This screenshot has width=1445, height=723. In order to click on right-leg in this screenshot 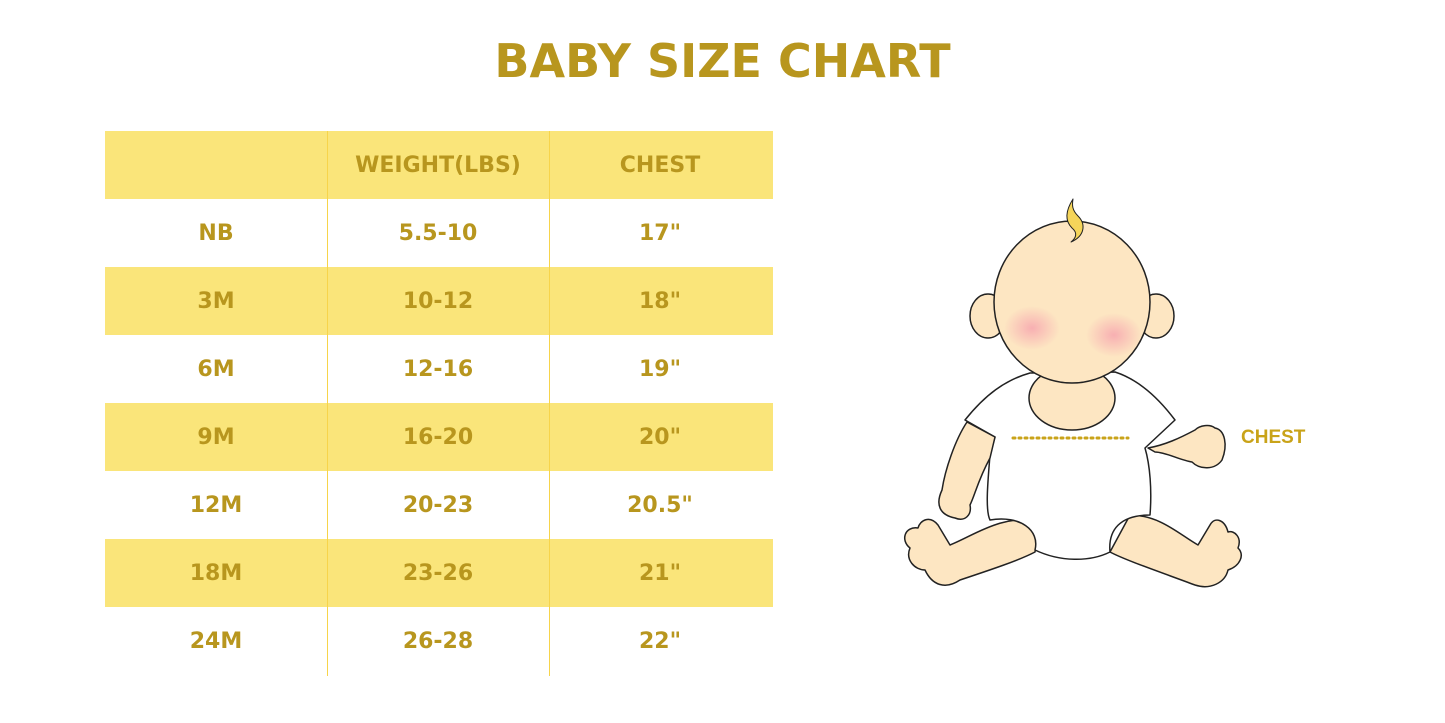, I will do `click(1175, 551)`.